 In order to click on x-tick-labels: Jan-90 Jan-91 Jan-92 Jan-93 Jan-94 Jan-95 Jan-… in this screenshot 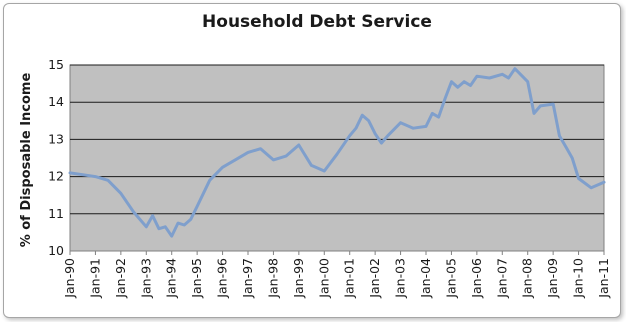, I will do `click(336, 275)`.